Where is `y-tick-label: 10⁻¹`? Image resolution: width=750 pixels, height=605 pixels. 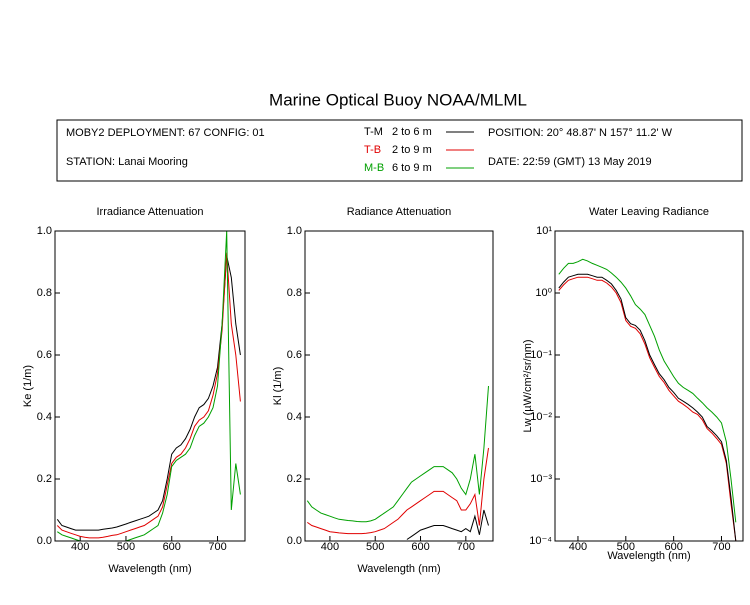
y-tick-label: 10⁻¹ is located at coordinates (541, 355).